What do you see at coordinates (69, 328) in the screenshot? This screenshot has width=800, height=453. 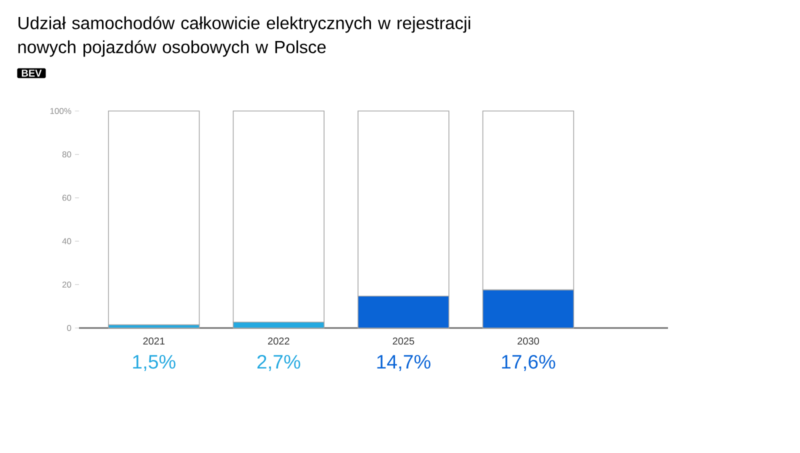 I see `y-tick-label: 0` at bounding box center [69, 328].